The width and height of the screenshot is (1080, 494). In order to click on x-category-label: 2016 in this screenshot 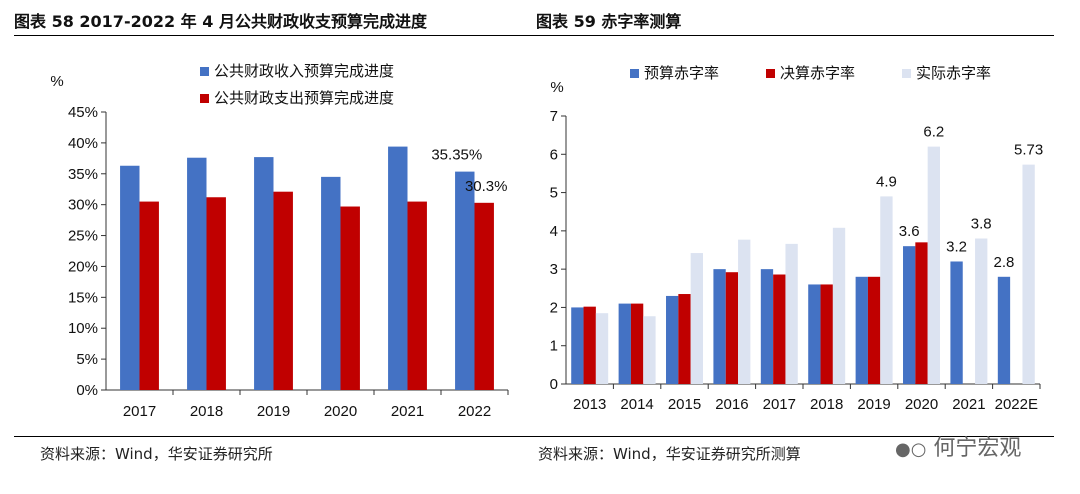, I will do `click(731, 404)`.